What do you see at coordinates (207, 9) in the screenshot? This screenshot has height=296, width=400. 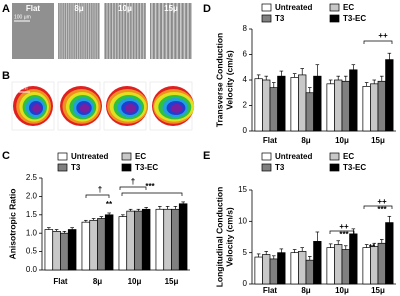 I see `panel-label: D` at bounding box center [207, 9].